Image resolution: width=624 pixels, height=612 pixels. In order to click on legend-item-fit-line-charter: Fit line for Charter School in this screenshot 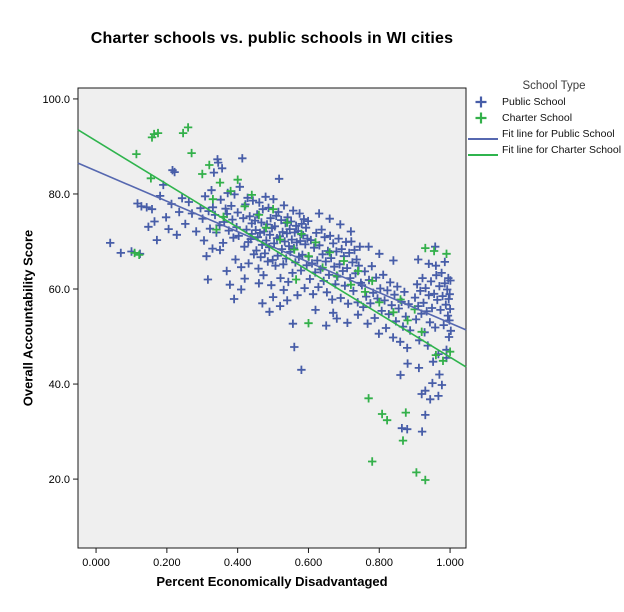, I will do `click(545, 150)`.